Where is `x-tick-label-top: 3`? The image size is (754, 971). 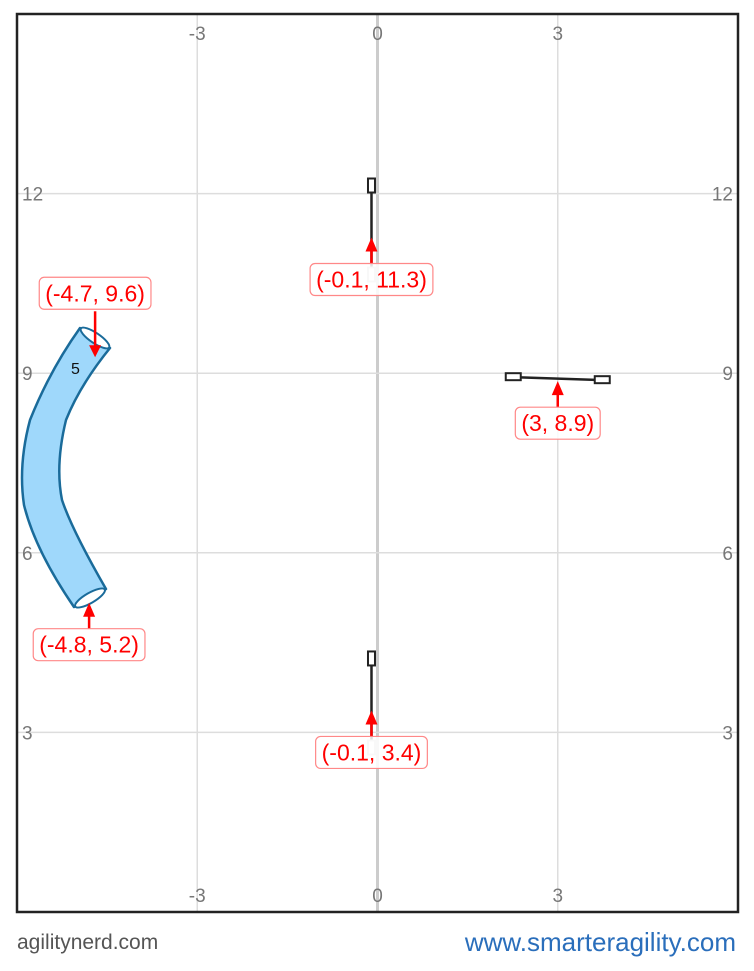 x-tick-label-top: 3 is located at coordinates (557, 34).